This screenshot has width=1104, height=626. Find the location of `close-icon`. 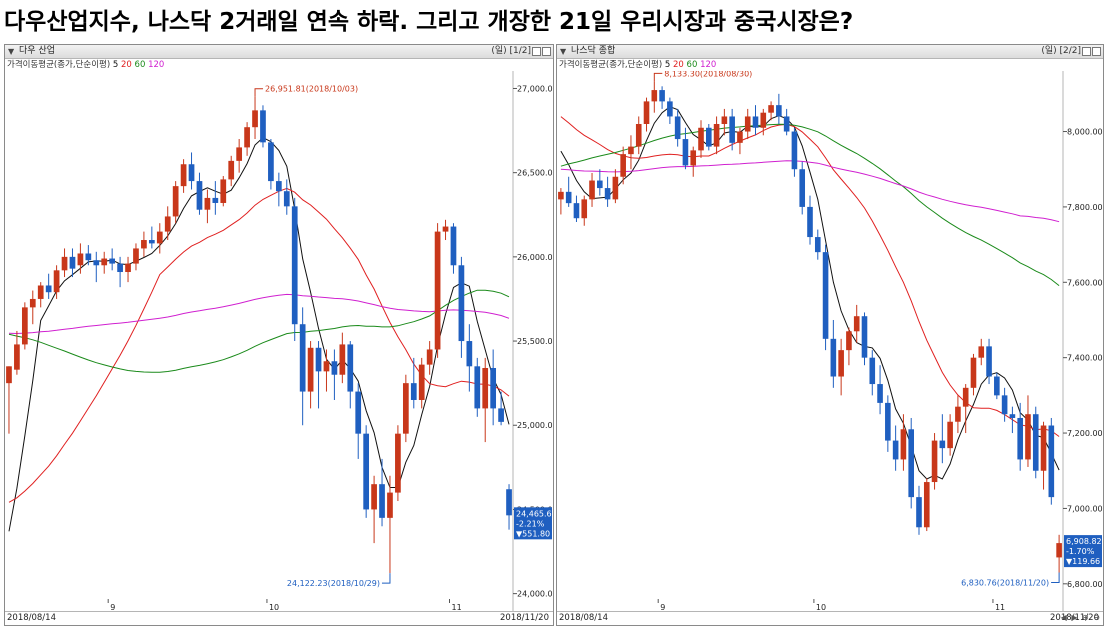

close-icon is located at coordinates (1096, 51).